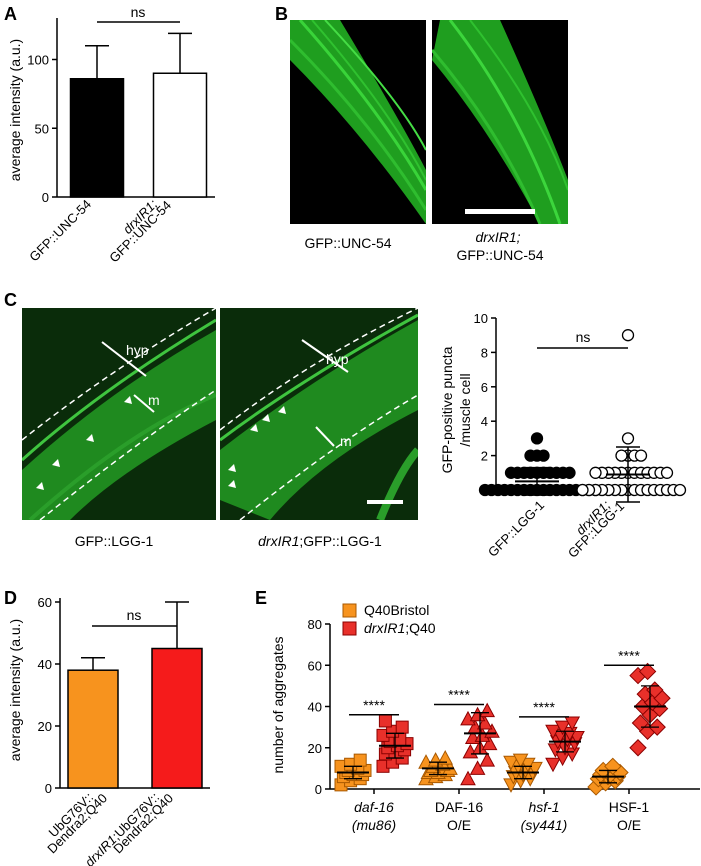 The width and height of the screenshot is (701, 866). Describe the element at coordinates (48, 788) in the screenshot. I see `panel-d-y-tick-label: 0` at that location.